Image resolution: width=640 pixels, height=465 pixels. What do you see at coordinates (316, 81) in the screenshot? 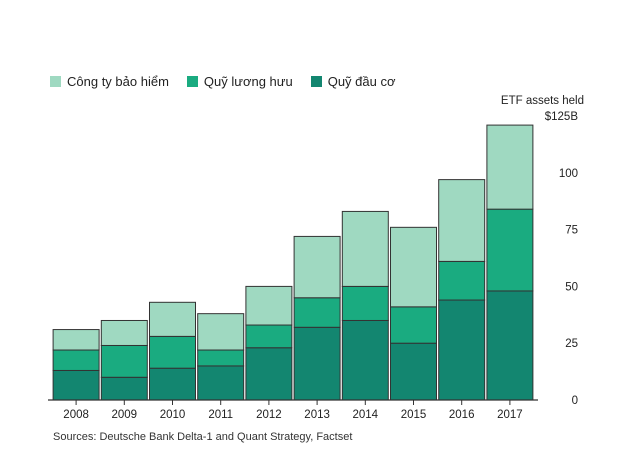
I see `legend-swatch-hedge` at bounding box center [316, 81].